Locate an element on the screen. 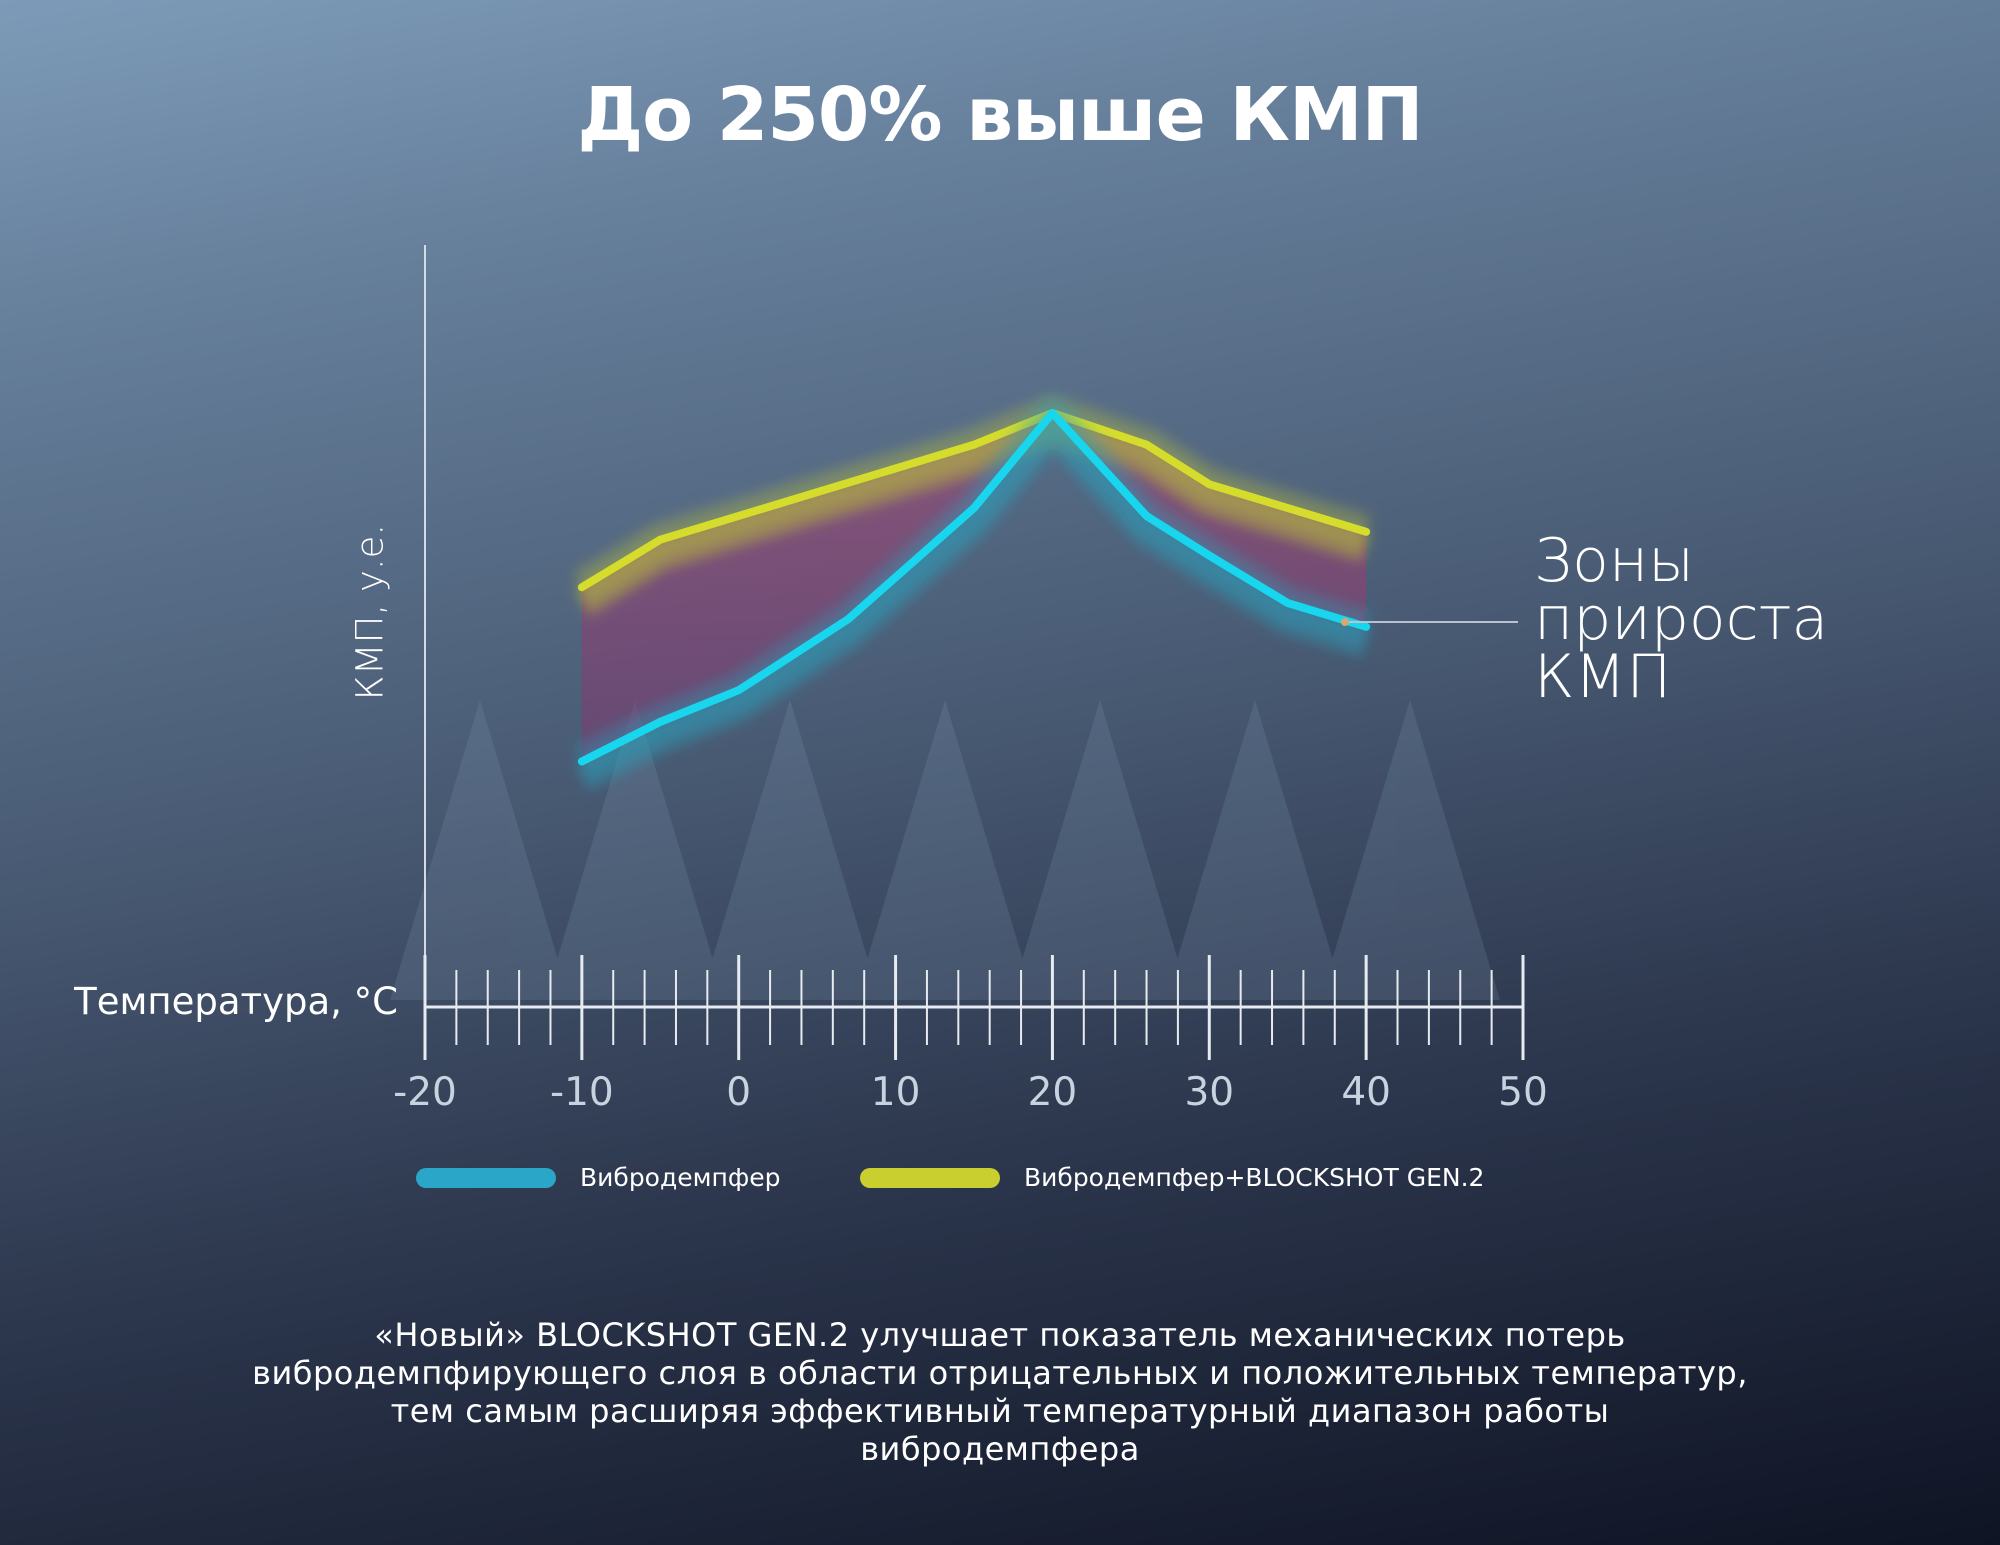 The image size is (2000, 1545). background-waves is located at coordinates (945, 850).